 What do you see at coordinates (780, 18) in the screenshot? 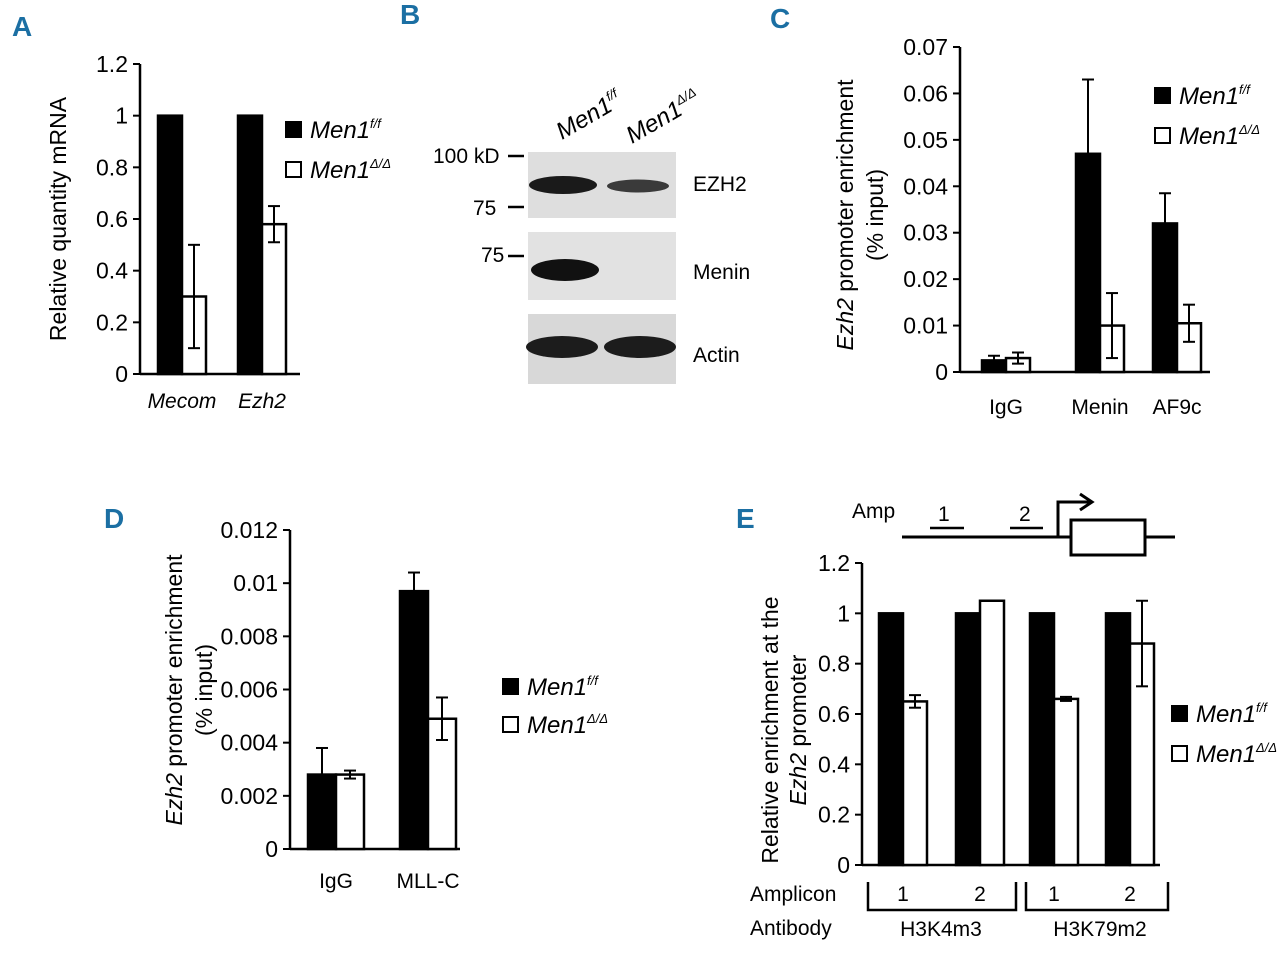
I see `panel-letter-c: C` at bounding box center [780, 18].